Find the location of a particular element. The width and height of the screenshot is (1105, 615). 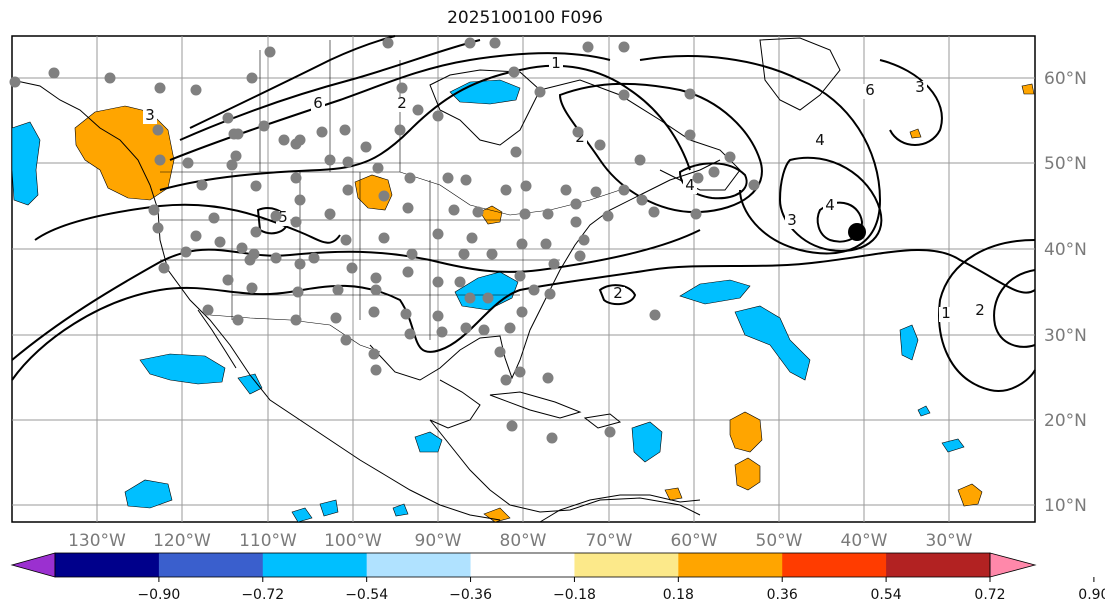

blue-patch-atlantic is located at coordinates (772, 343).